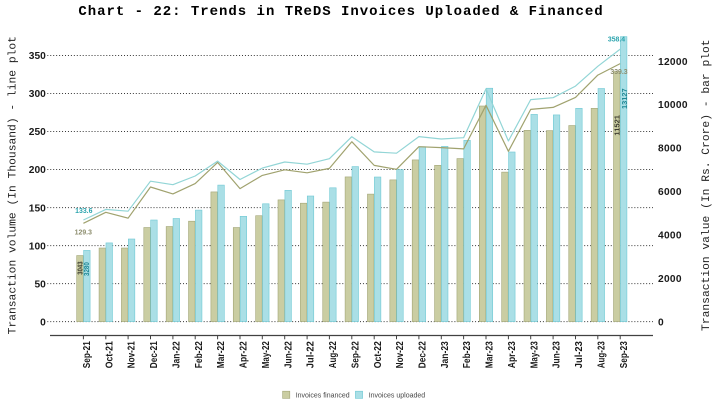 This screenshot has width=717, height=405. Describe the element at coordinates (37, 132) in the screenshot. I see `svg-text: 250` at that location.